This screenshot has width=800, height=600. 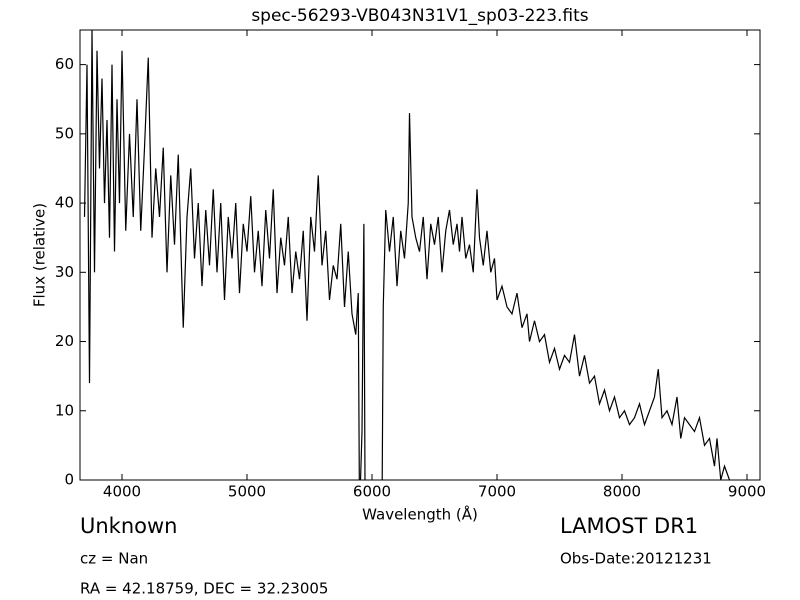 What do you see at coordinates (747, 492) in the screenshot?
I see `x-tick-label: 9000` at bounding box center [747, 492].